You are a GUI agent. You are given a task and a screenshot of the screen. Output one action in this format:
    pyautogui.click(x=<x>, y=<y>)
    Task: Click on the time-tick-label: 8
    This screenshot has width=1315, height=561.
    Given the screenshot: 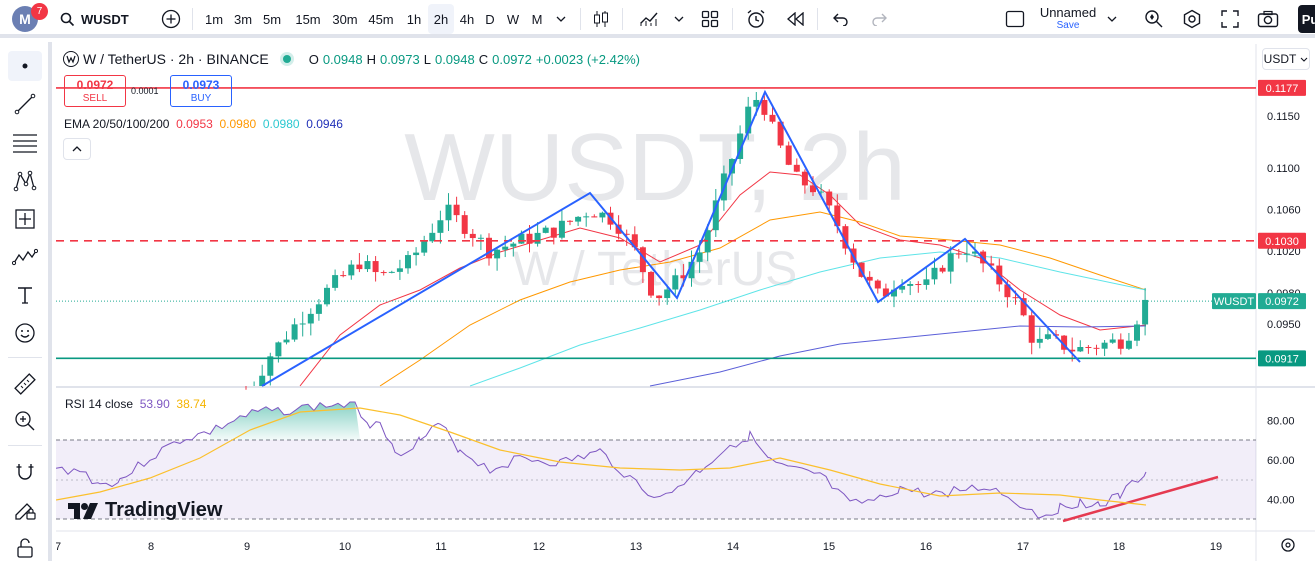 What is the action you would take?
    pyautogui.click(x=151, y=547)
    